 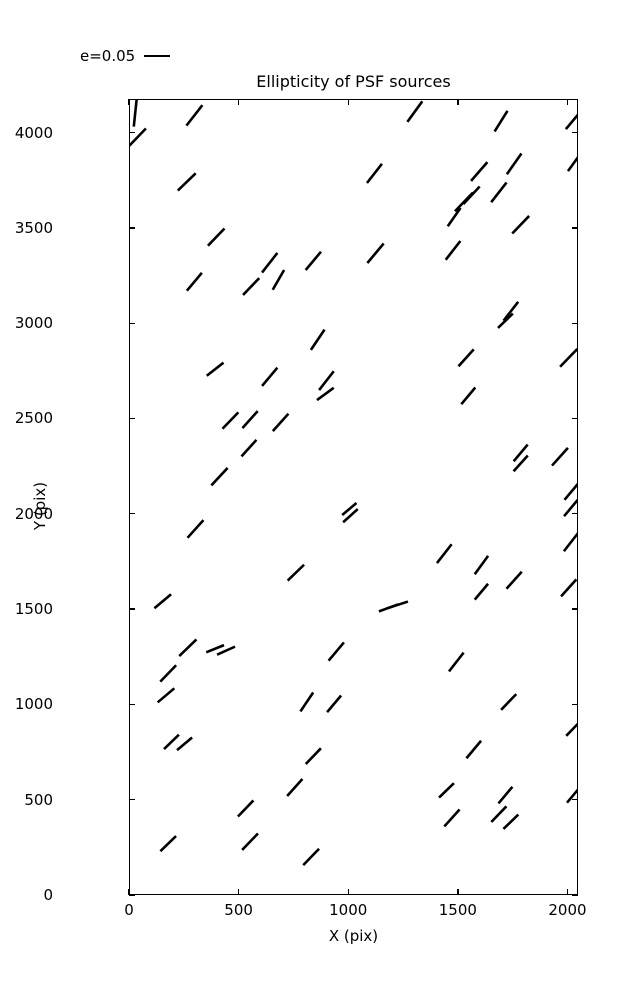 I want to click on y-axis-label: Y (pix), so click(x=40, y=506).